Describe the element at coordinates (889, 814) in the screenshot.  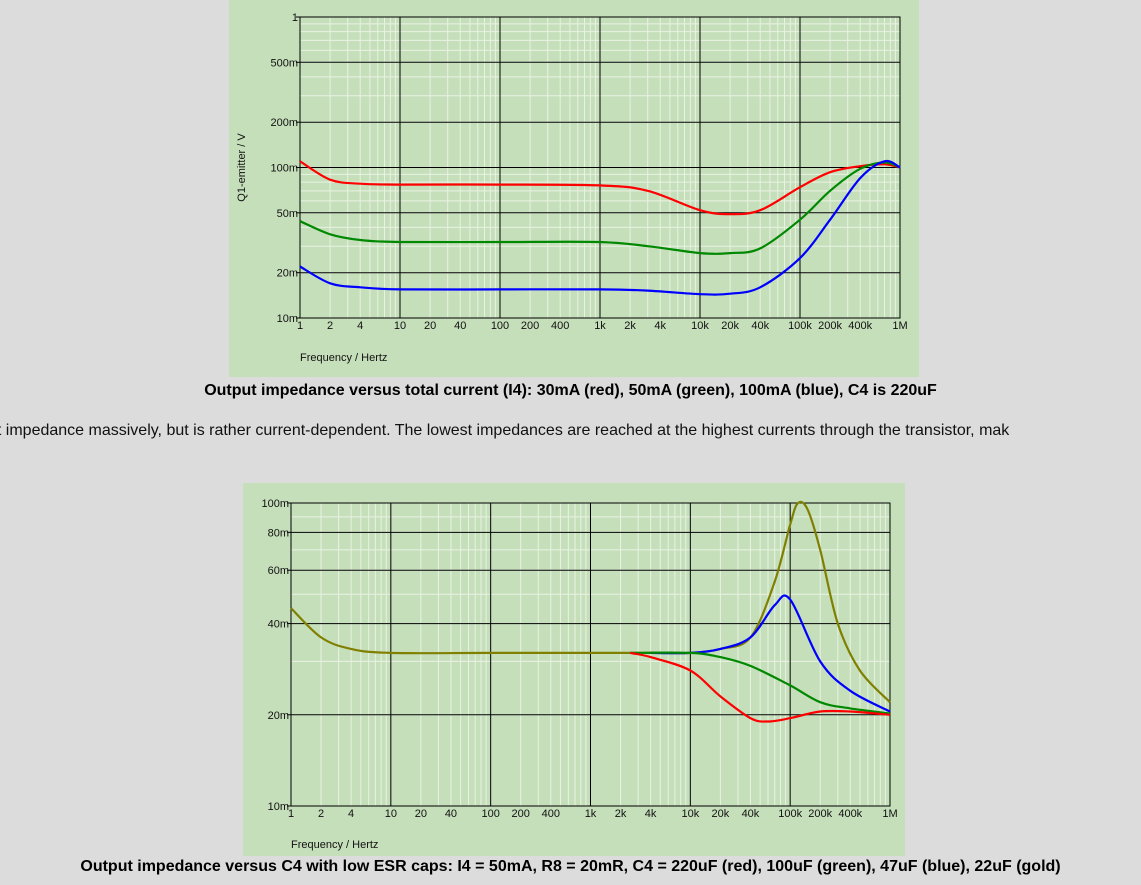
I see `chart-2-x-tick-label: 1M` at that location.